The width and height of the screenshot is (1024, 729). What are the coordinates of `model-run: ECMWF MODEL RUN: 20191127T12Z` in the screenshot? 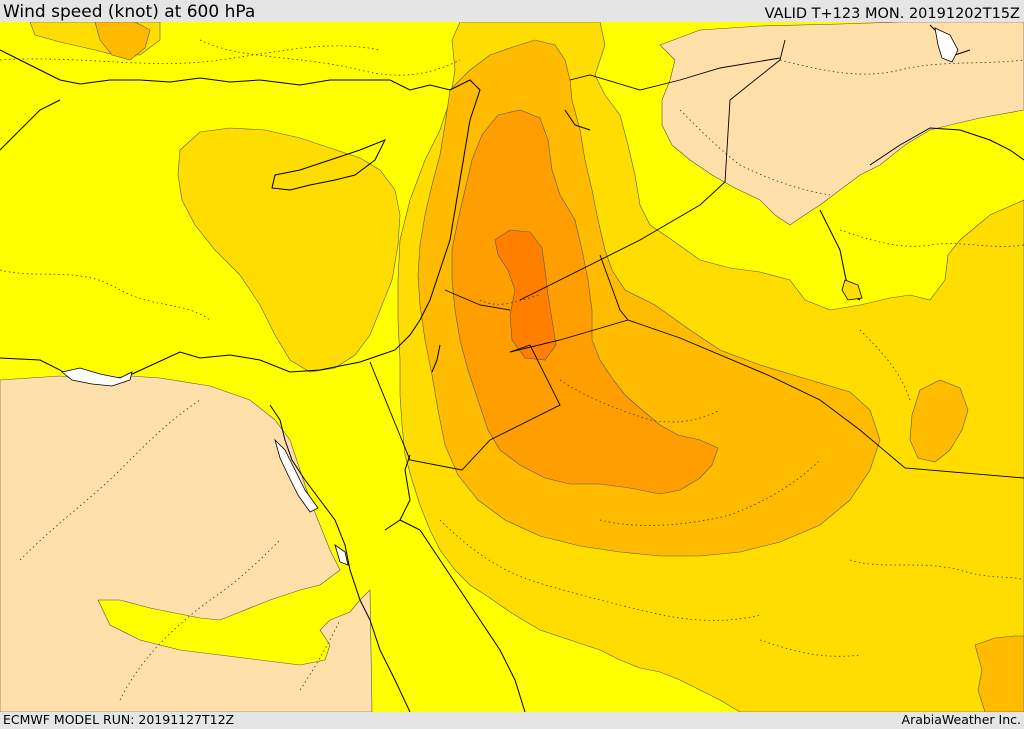 It's located at (119, 719).